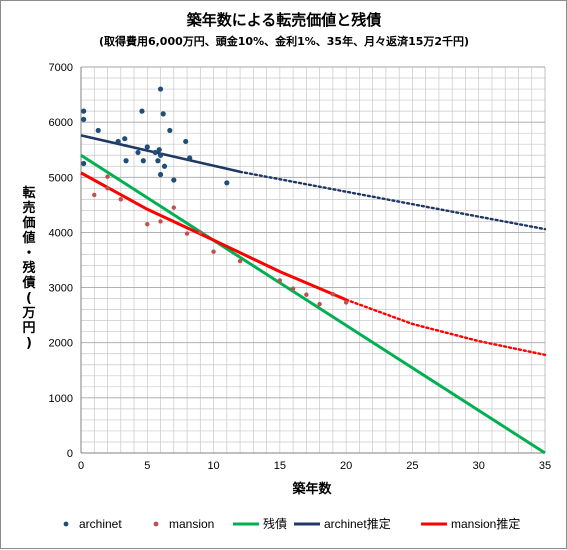  I want to click on y-tick-label: 0, so click(70, 454).